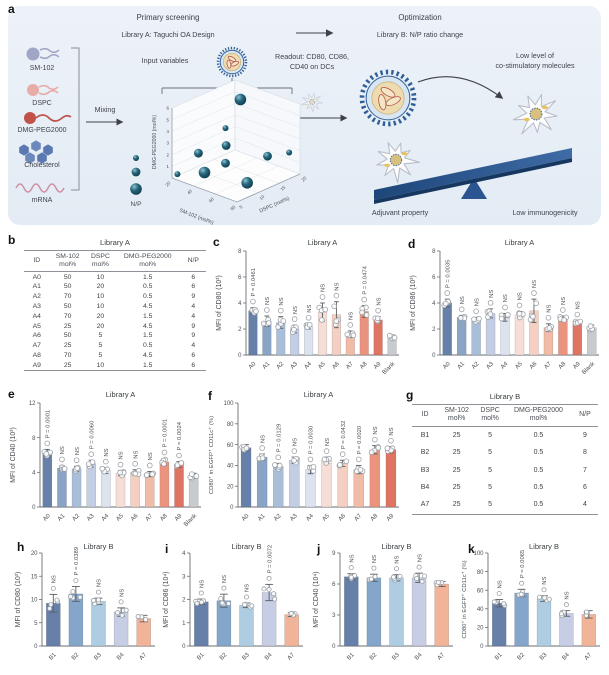 The height and width of the screenshot is (675, 609). What do you see at coordinates (100, 297) in the screenshot?
I see `table-cell: 10` at bounding box center [100, 297].